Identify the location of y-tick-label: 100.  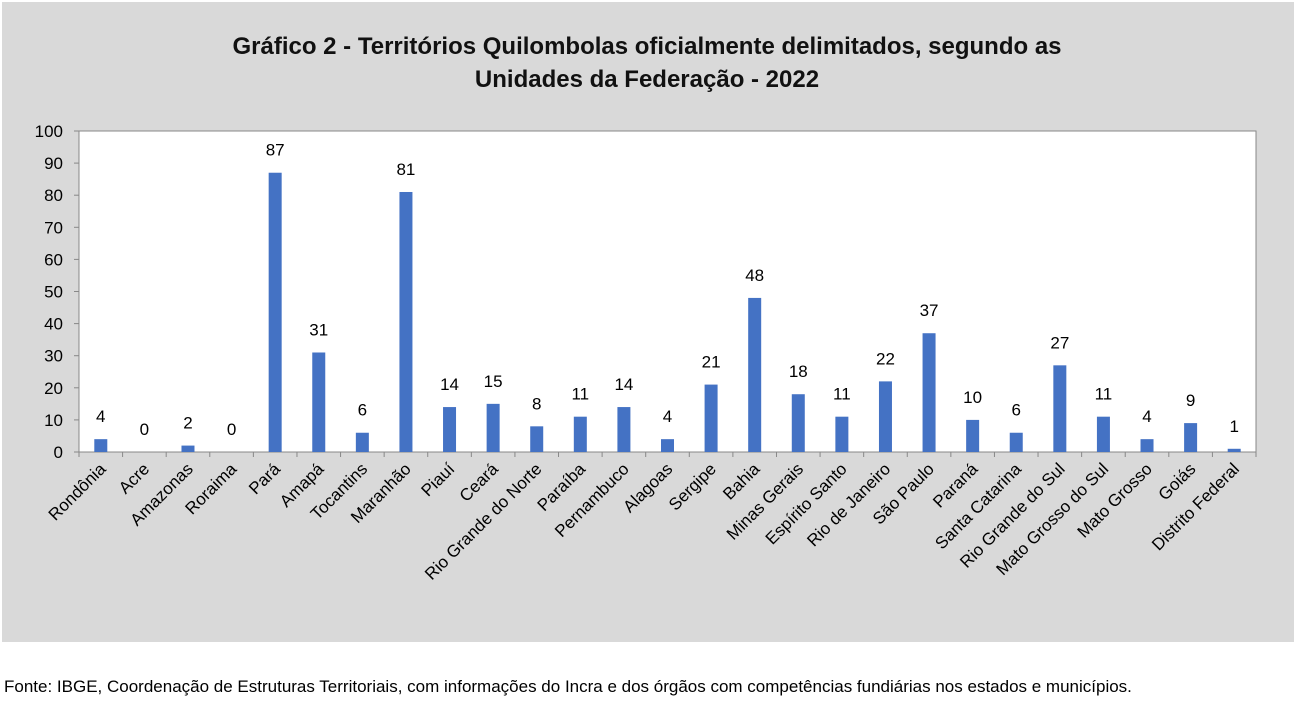
(49, 131).